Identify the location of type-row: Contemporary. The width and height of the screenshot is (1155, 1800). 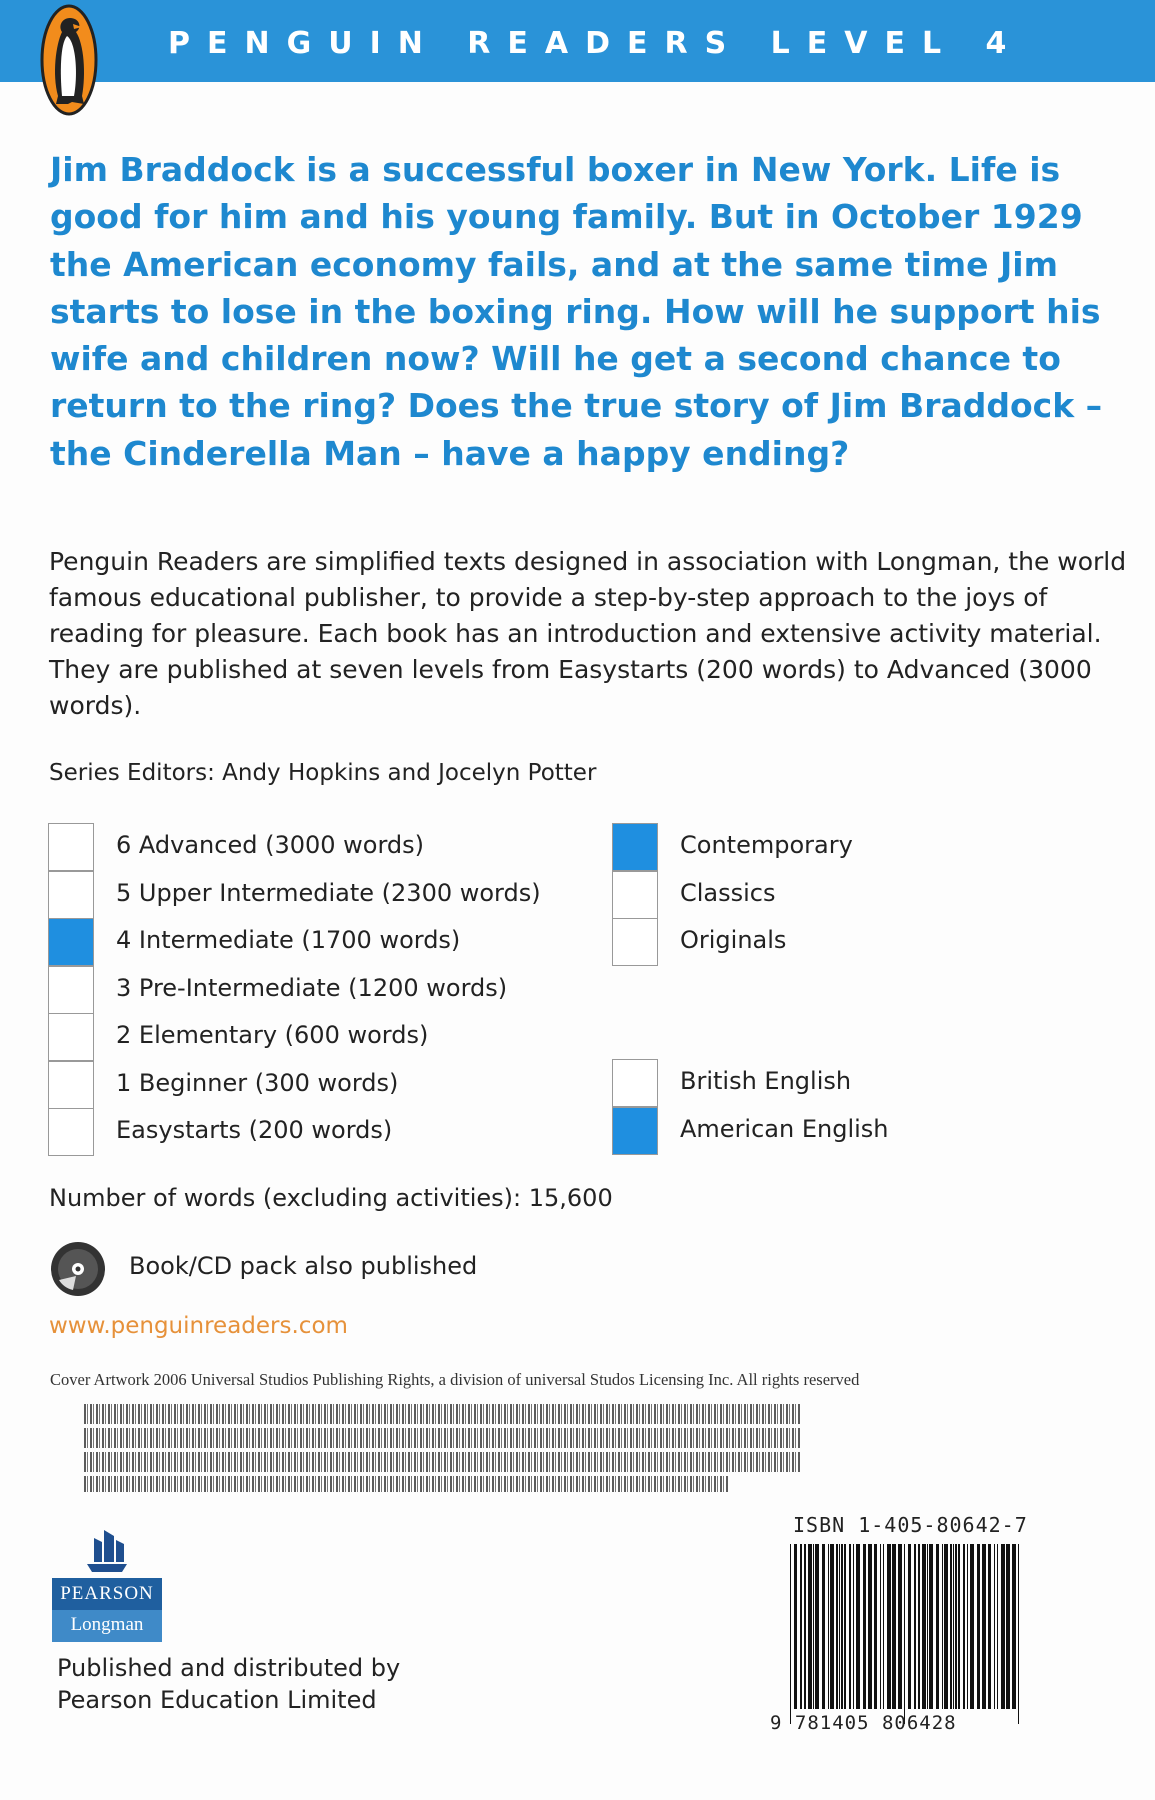
(883, 847).